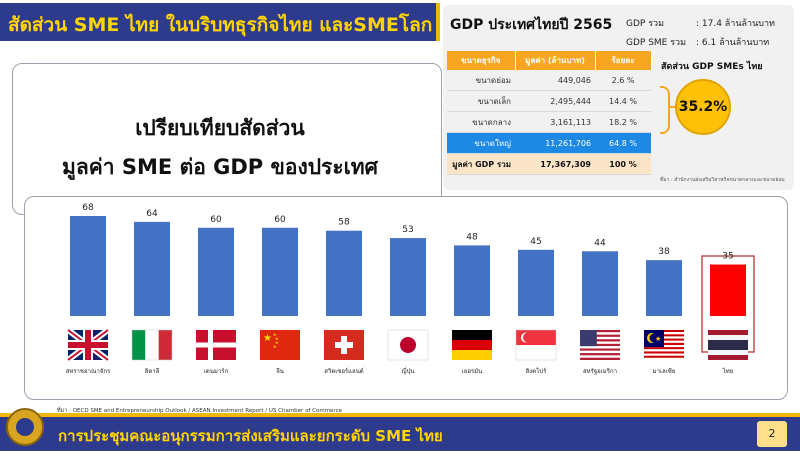  Describe the element at coordinates (216, 371) in the screenshot. I see `category-label: เดนมาร์ก` at that location.